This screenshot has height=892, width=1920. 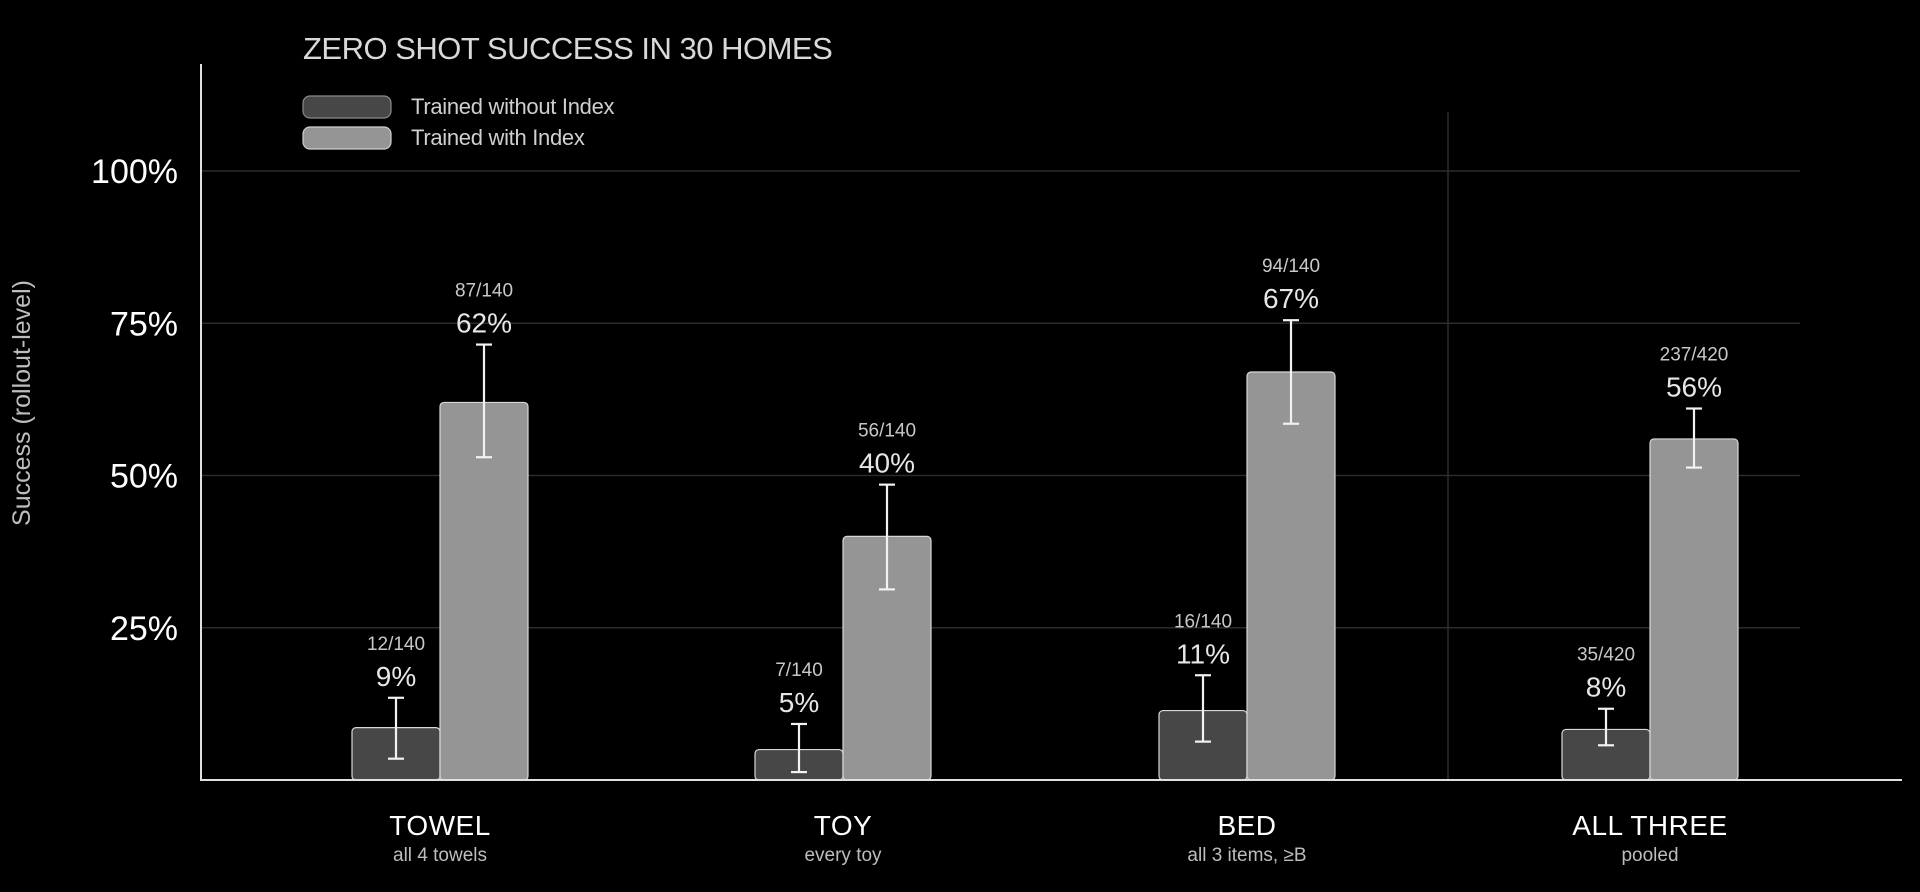 What do you see at coordinates (1203, 653) in the screenshot?
I see `data-label-percent-without-index-2: 11%` at bounding box center [1203, 653].